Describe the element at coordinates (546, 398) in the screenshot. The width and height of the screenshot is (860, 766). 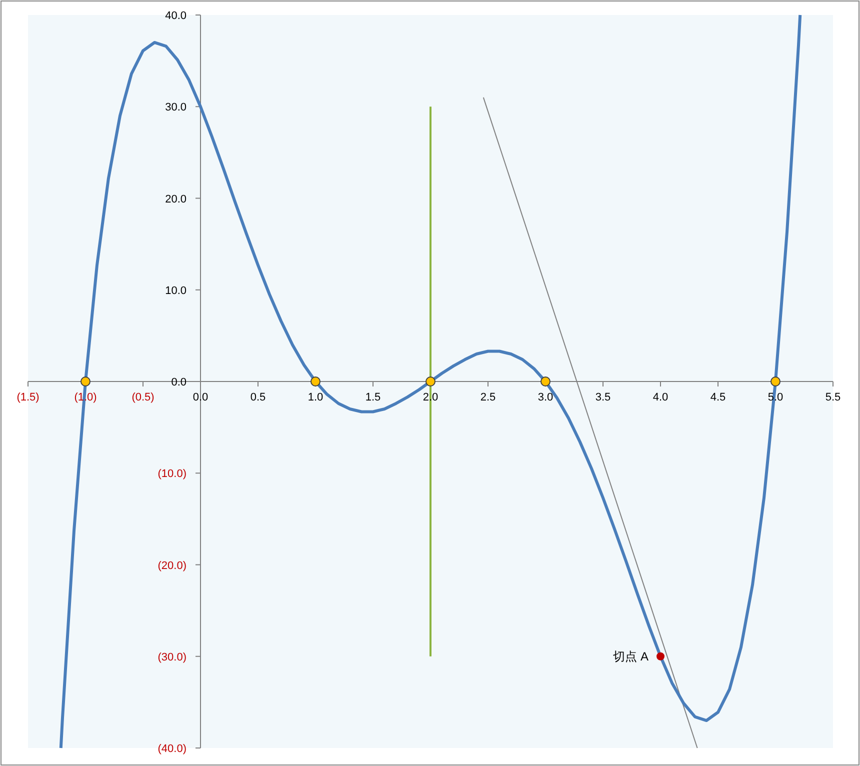
I see `x-tick-label: 3.0` at that location.